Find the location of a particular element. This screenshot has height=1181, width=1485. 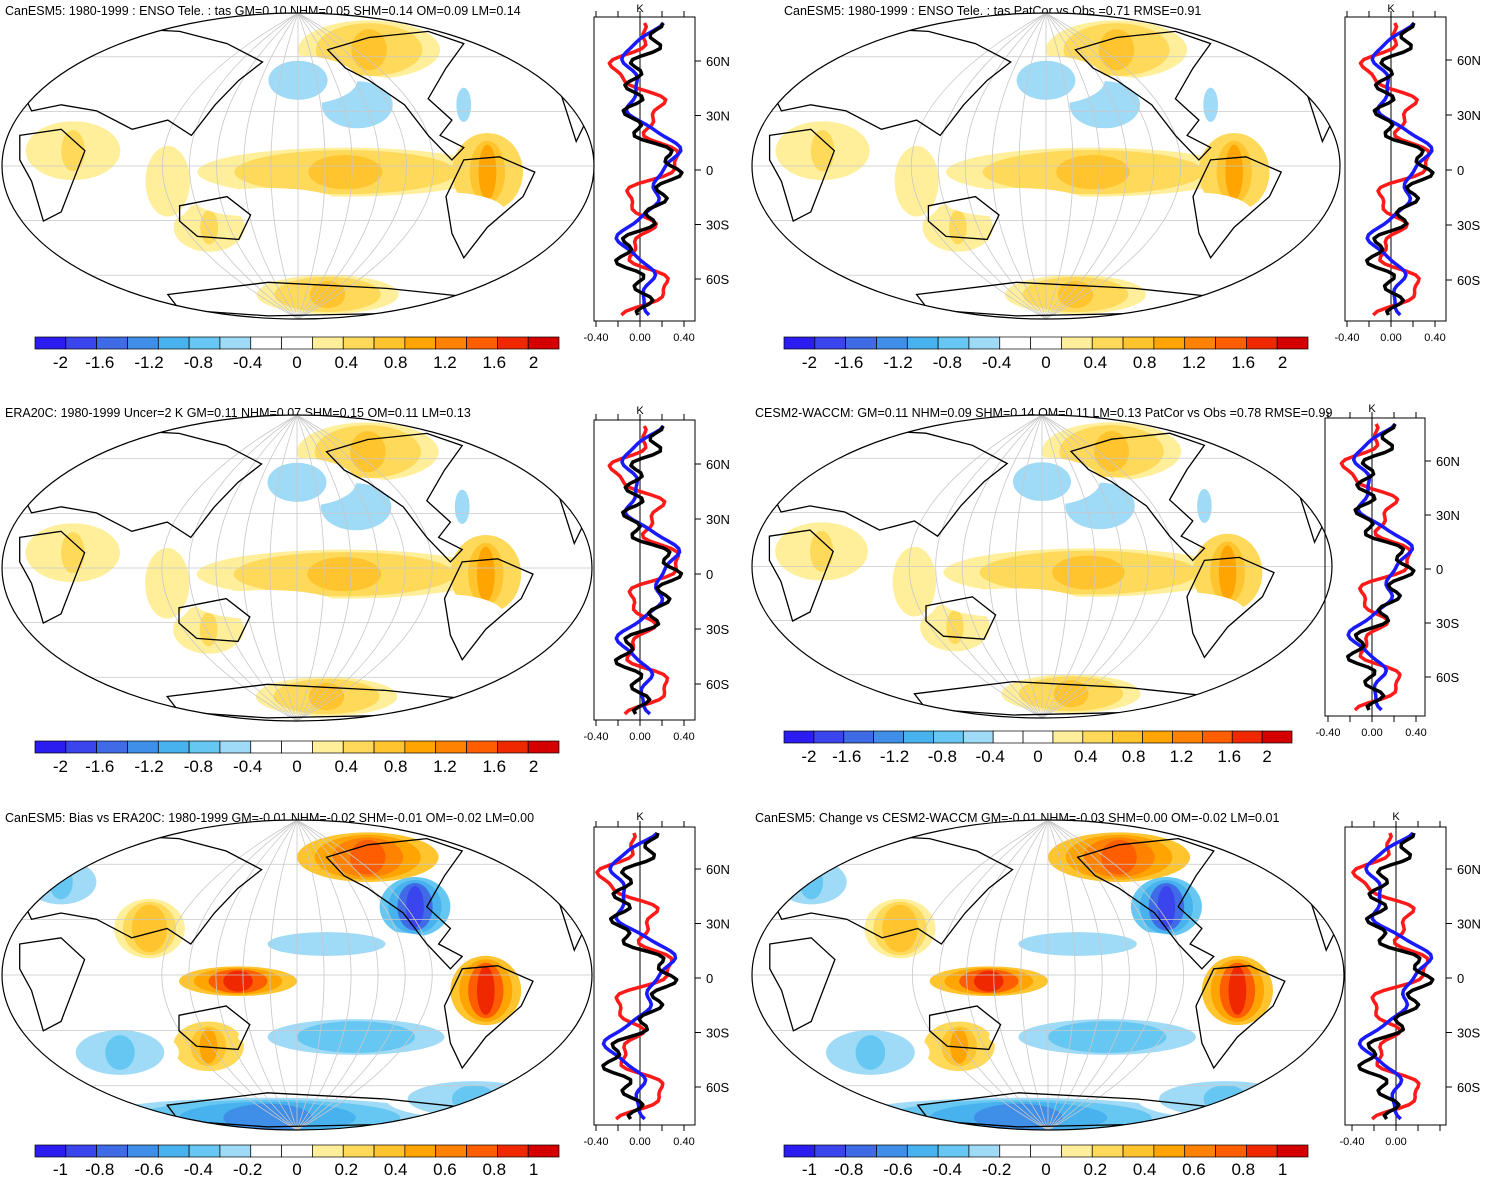

colorbar-label: 0.6 is located at coordinates (1194, 1169).